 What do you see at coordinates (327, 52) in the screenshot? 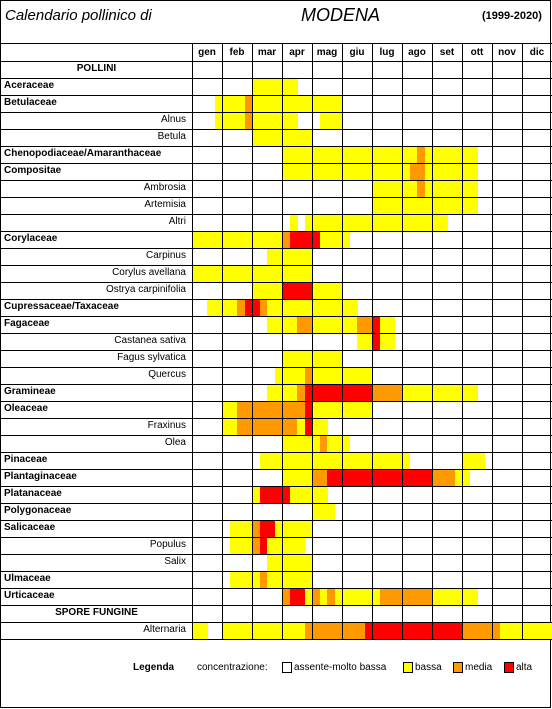
I see `month-header-mag: mag` at bounding box center [327, 52].